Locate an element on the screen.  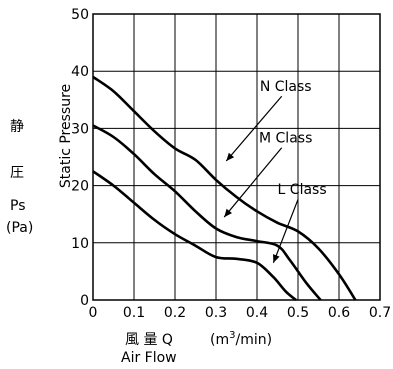
x-tick-labels: 0 0.1 0.2 0.3 0.4 0.5 0.6 0.7 is located at coordinates (240, 313).